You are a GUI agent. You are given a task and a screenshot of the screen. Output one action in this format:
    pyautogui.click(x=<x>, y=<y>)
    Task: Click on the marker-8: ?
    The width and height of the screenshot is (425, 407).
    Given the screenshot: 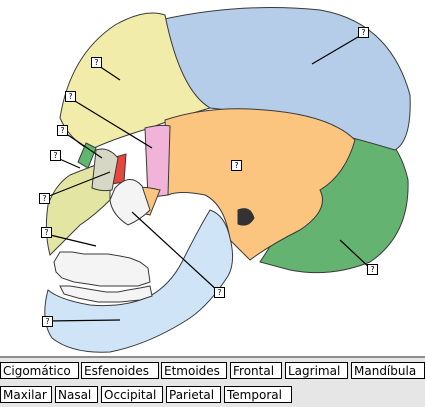 What is the action you would take?
    pyautogui.click(x=46, y=232)
    